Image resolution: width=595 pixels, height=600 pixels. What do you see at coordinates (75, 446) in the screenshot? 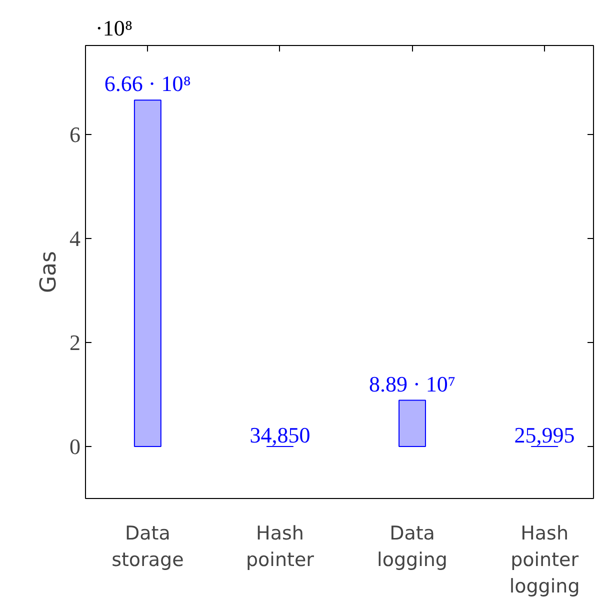
I see `y-tick-label: 0` at bounding box center [75, 446].